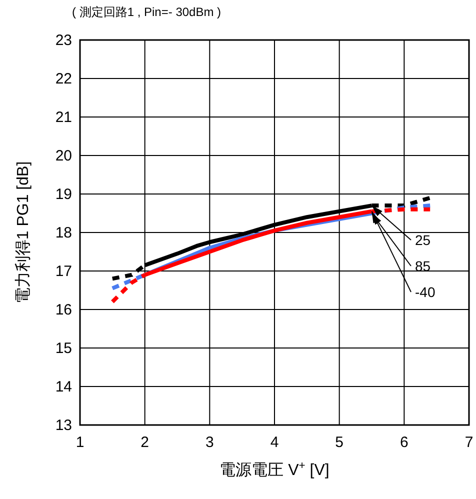 The width and height of the screenshot is (476, 499). What do you see at coordinates (63, 271) in the screenshot?
I see `y-tick-label: 17` at bounding box center [63, 271].